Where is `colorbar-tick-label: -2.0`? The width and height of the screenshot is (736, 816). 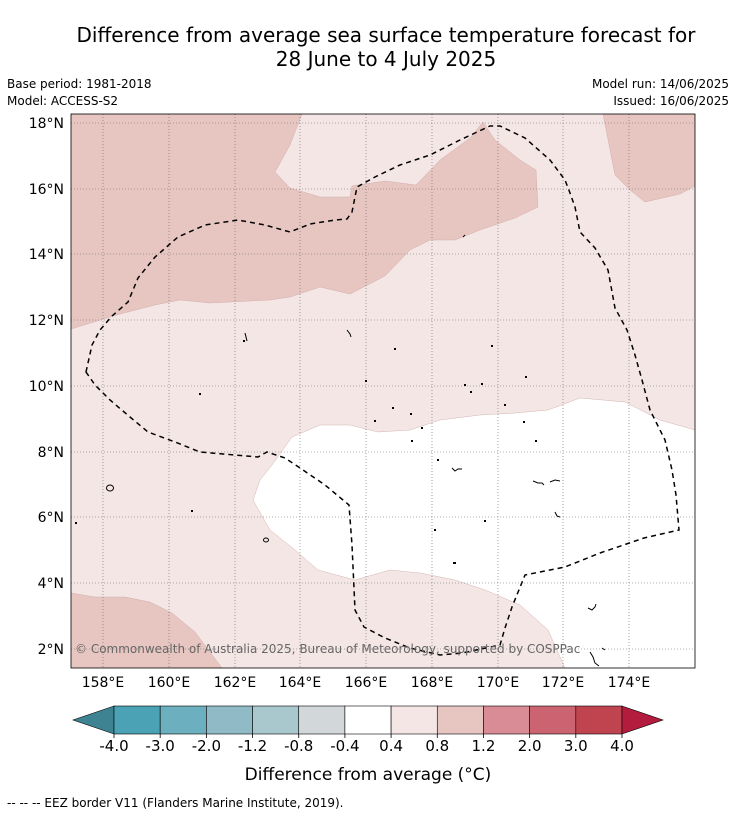
colorbar-tick-label: -2.0 is located at coordinates (206, 746).